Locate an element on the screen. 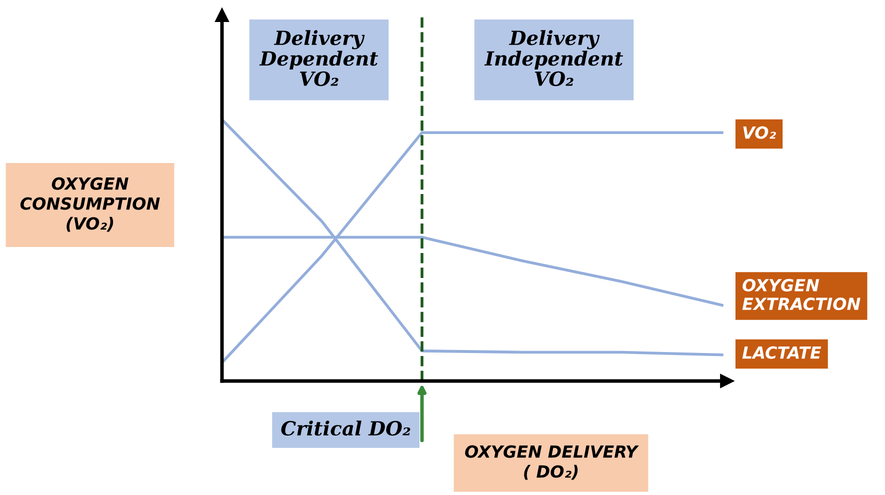  text: Delivery Independent VO₂ is located at coordinates (554, 58).